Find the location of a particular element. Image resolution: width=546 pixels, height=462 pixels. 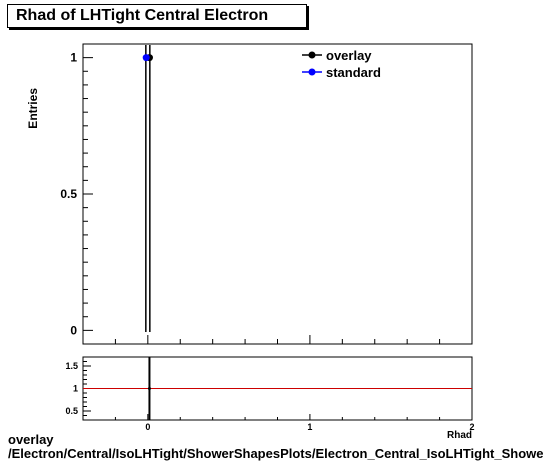

y-tick-label: 1 is located at coordinates (73, 58).